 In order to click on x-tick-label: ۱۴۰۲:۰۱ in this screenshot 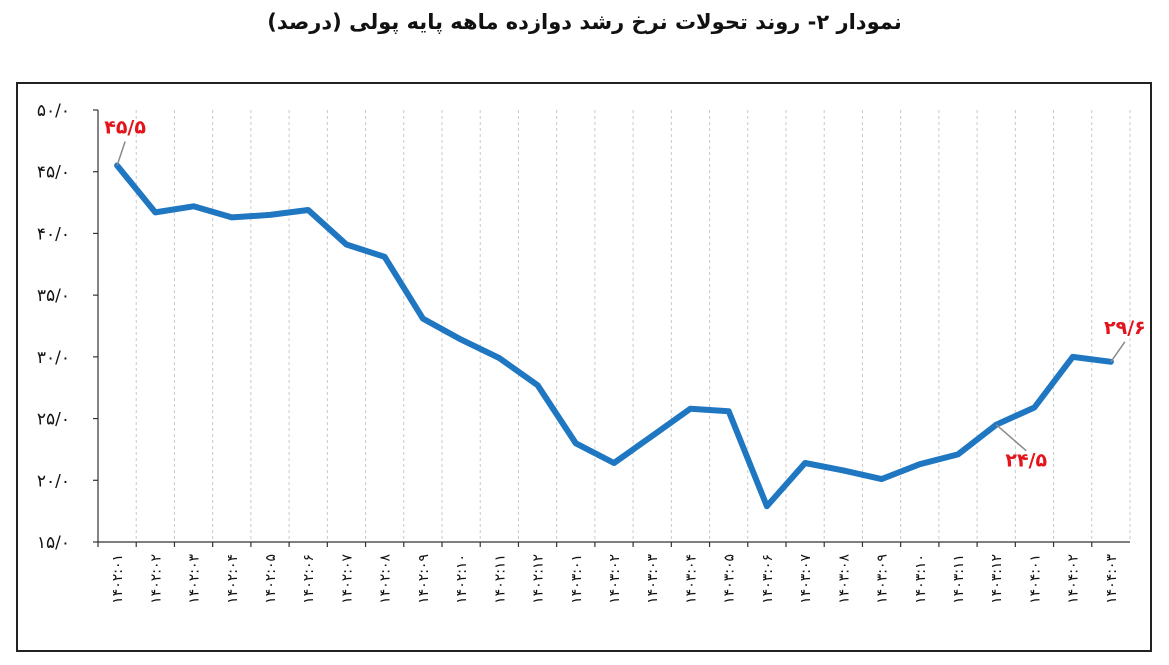, I will do `click(118, 579)`.